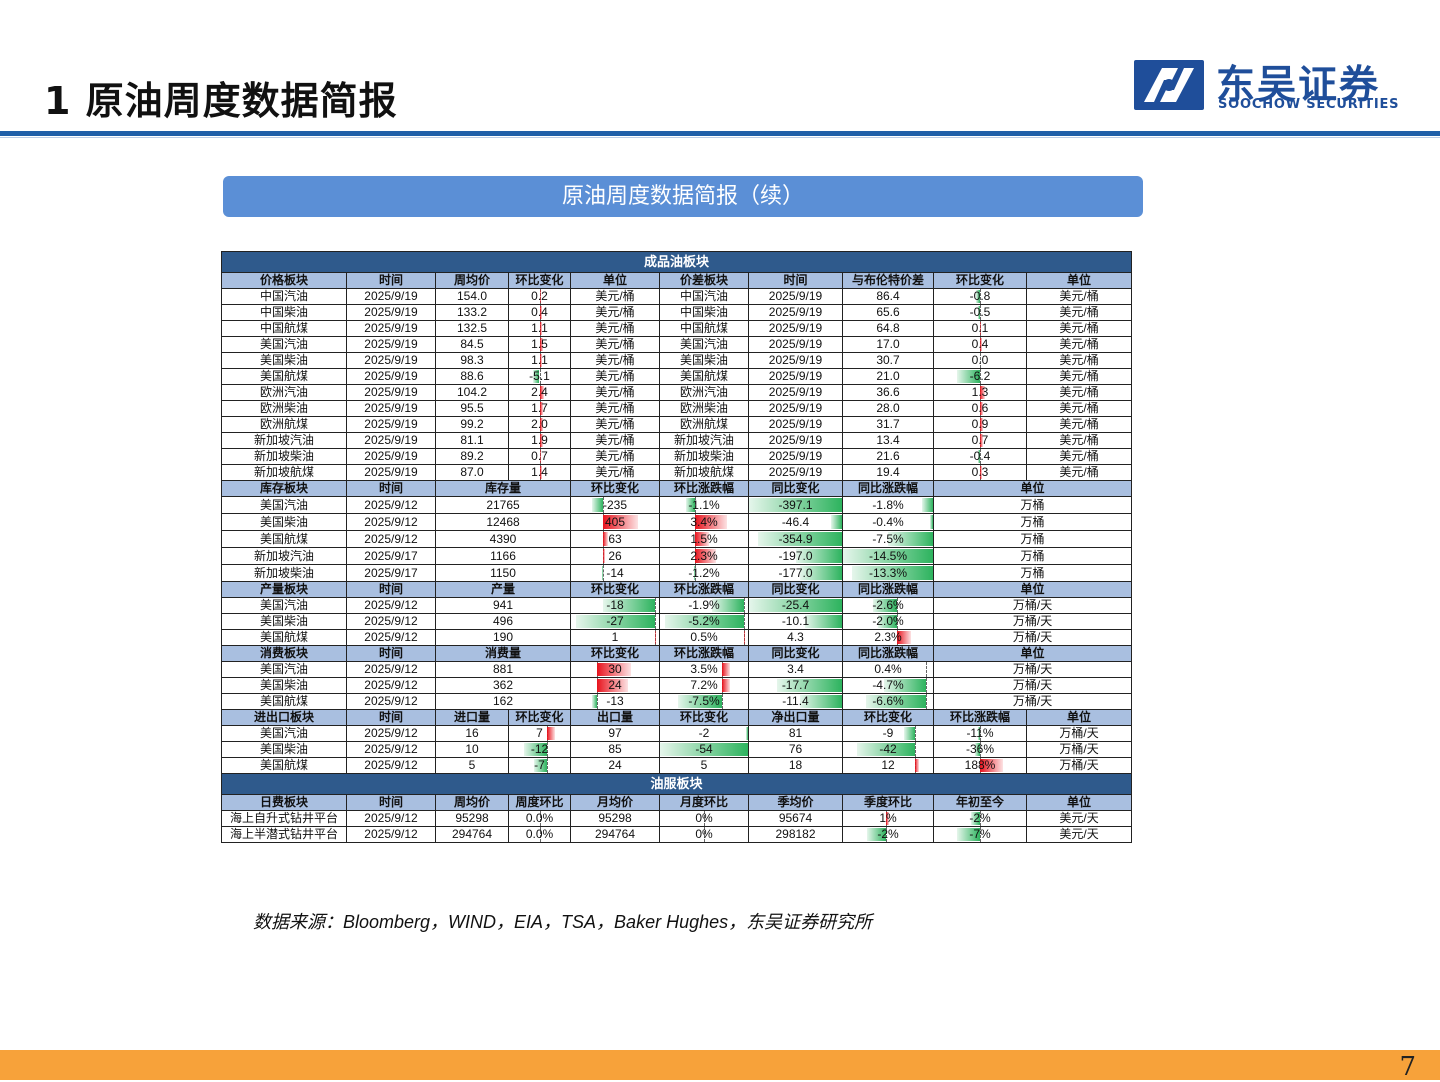  Describe the element at coordinates (471, 749) in the screenshot. I see `cell-text: 10` at that location.